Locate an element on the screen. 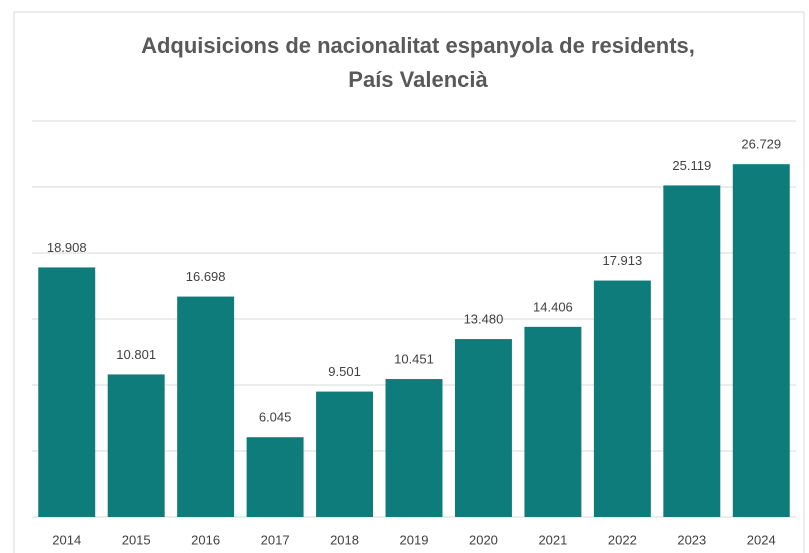 This screenshot has width=809, height=553. data-label: 6.045 is located at coordinates (275, 417).